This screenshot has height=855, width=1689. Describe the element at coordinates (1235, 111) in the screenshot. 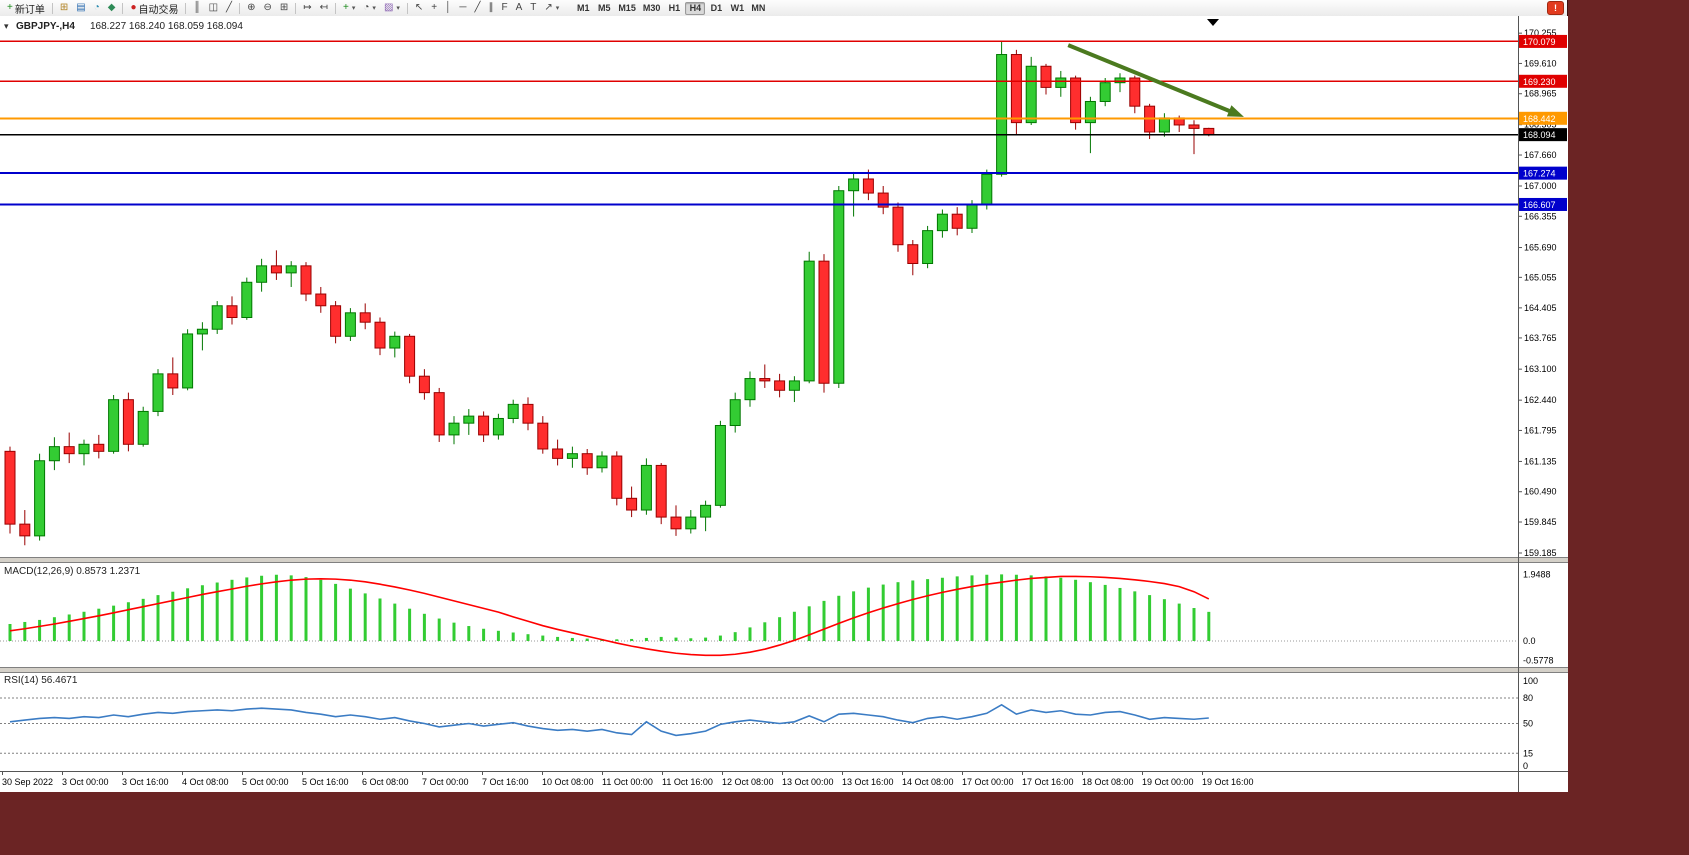

I see `trend-arrow-head` at that location.